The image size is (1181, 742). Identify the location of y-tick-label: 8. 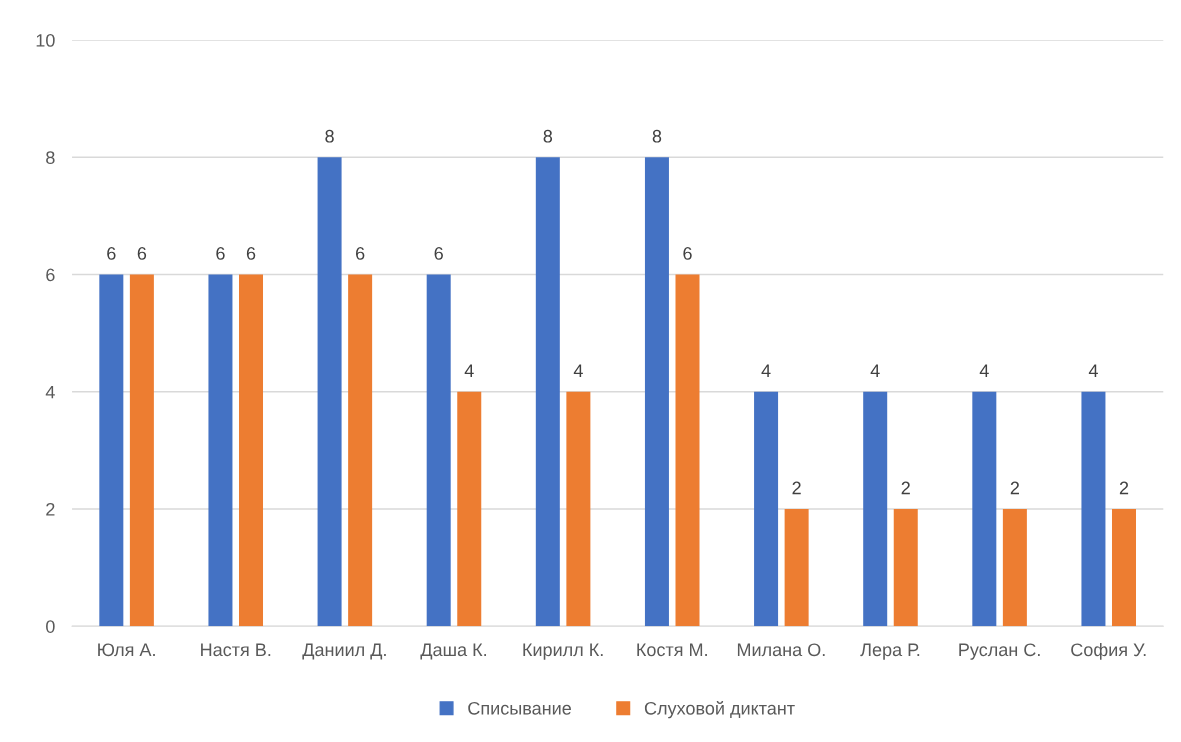
(50, 158).